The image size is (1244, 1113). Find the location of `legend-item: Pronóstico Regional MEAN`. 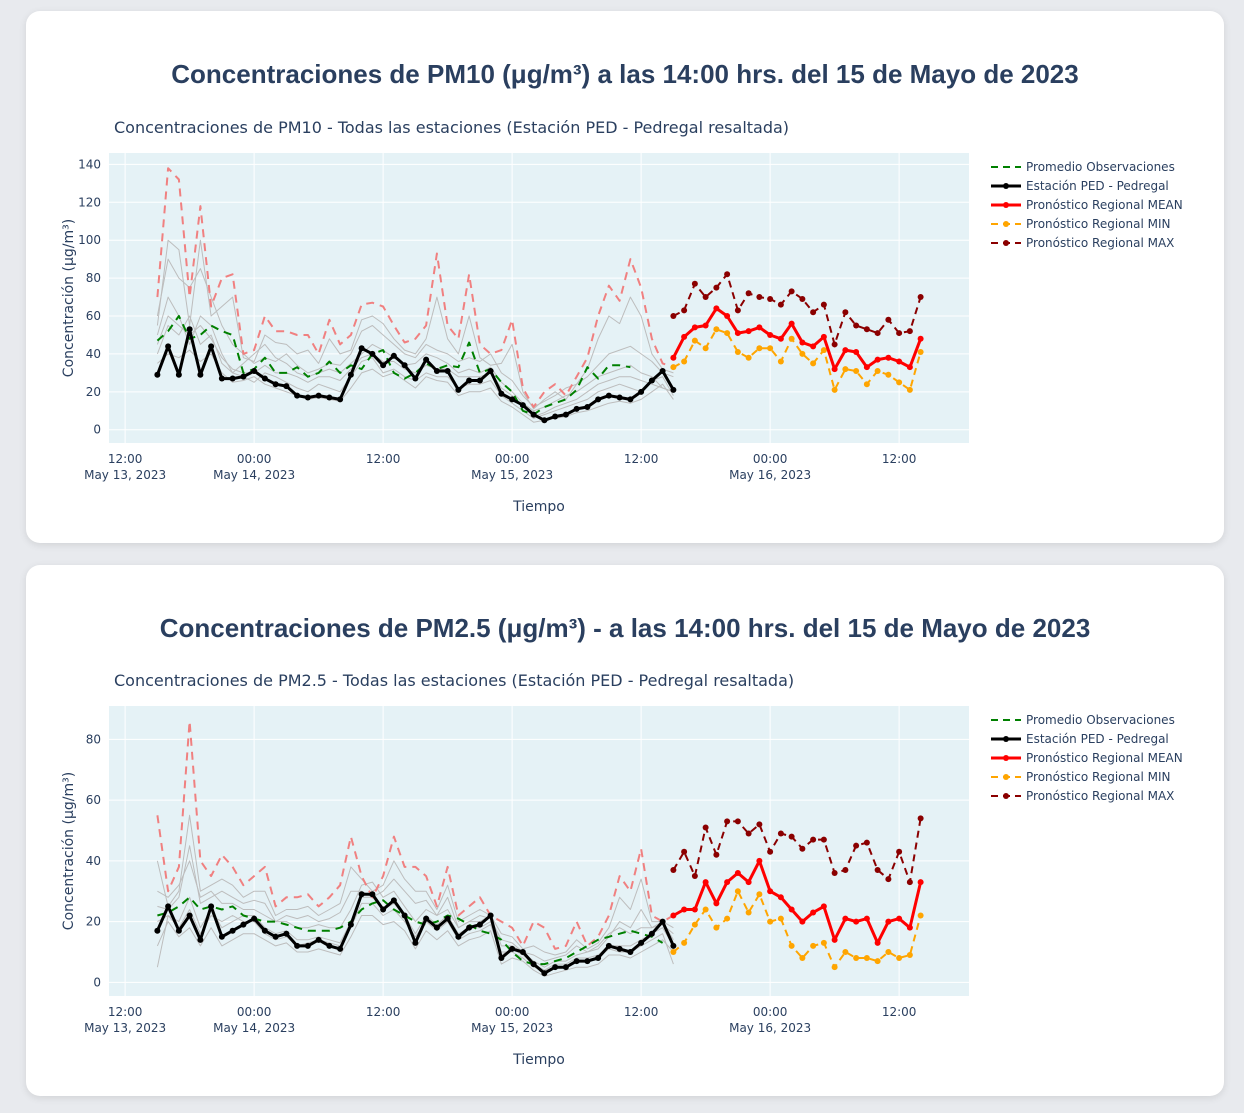

legend-item: Pronóstico Regional MEAN is located at coordinates (1087, 758).